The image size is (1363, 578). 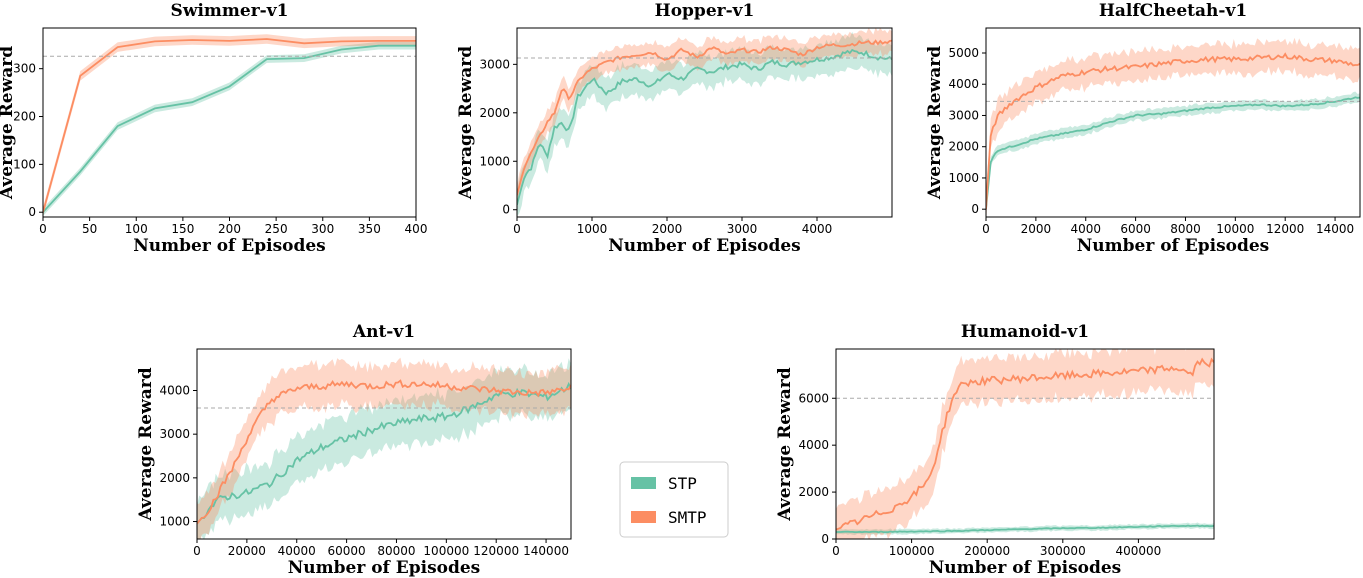 What do you see at coordinates (297, 551) in the screenshot?
I see `x-tick-label: 40000` at bounding box center [297, 551].